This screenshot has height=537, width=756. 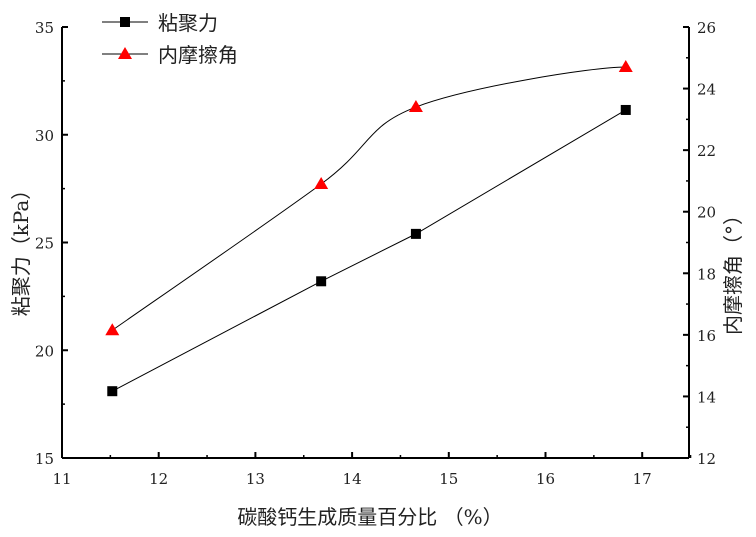 What do you see at coordinates (44, 459) in the screenshot?
I see `y-left-tick-label: 15` at bounding box center [44, 459].